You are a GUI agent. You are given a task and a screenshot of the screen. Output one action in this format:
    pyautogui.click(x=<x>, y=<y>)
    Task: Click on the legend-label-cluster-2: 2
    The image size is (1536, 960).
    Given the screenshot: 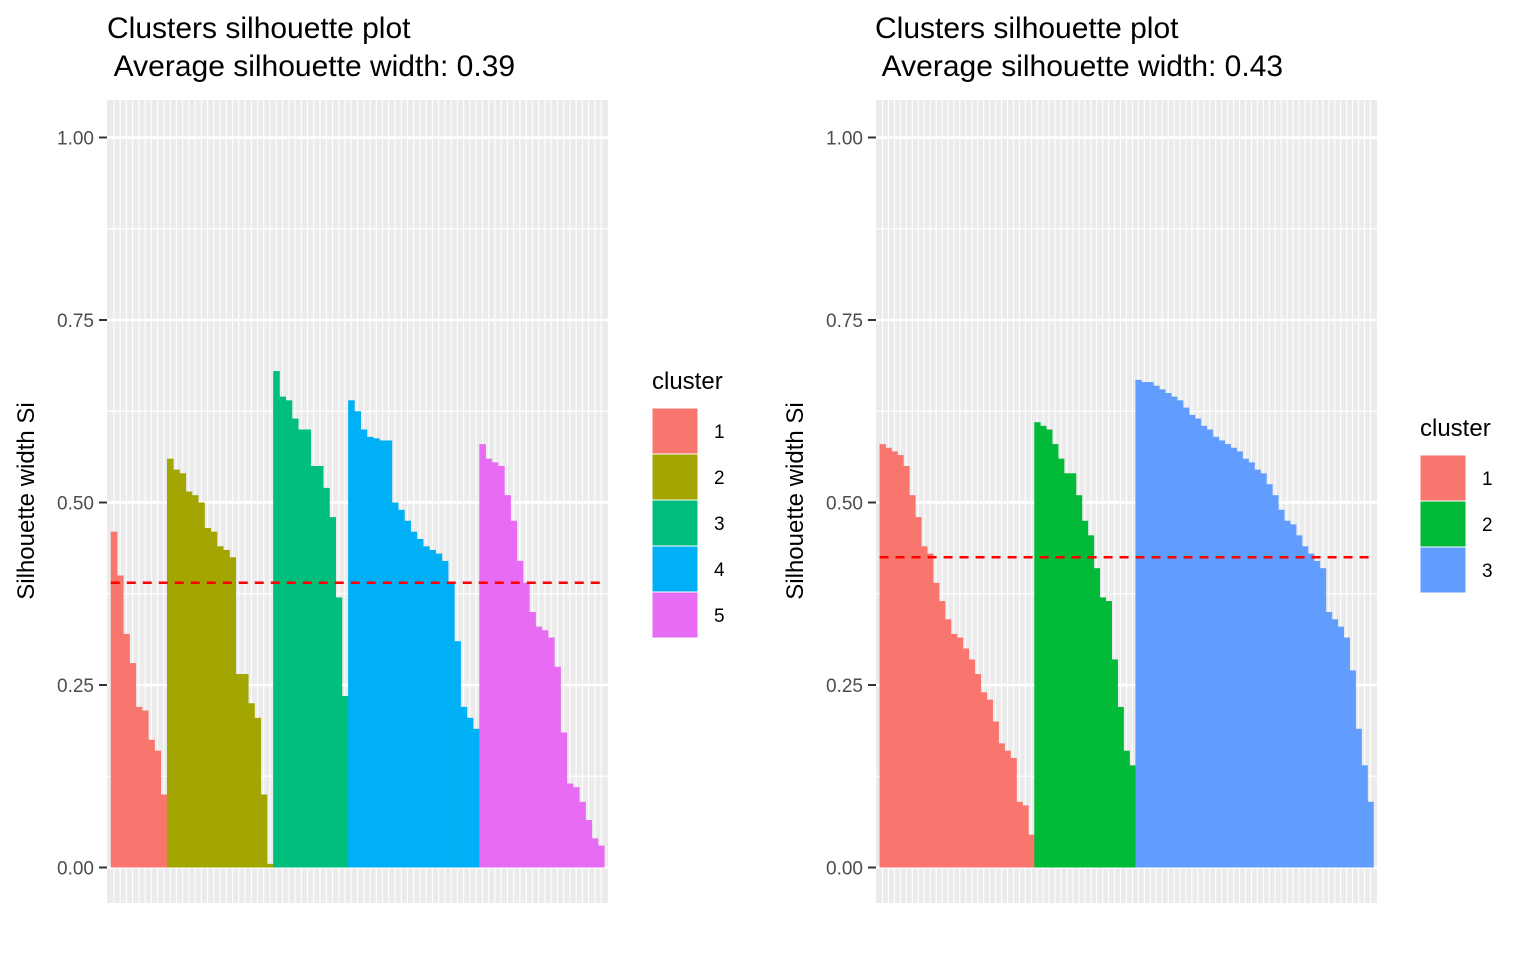 What is the action you would take?
    pyautogui.click(x=1487, y=525)
    